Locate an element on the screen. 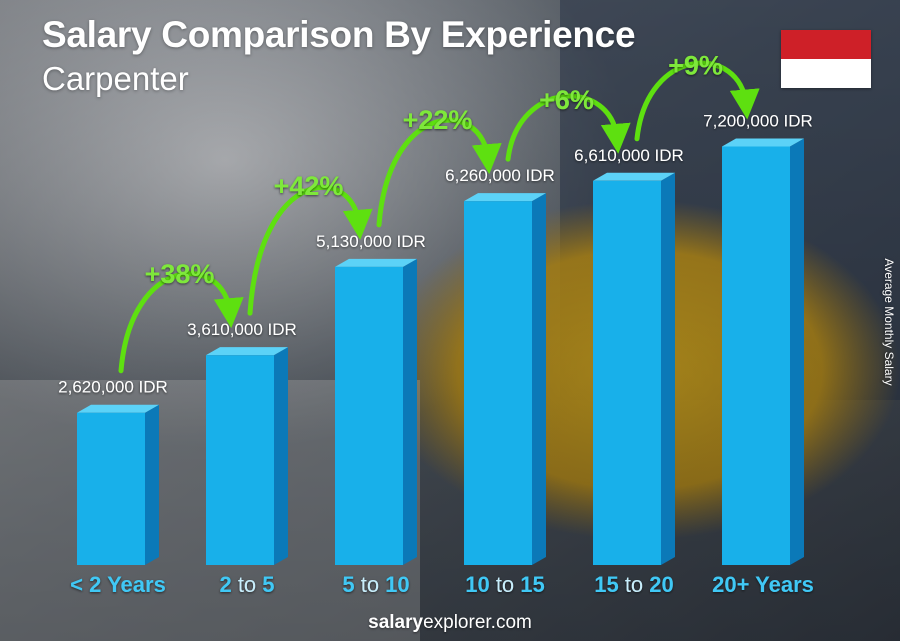 Image resolution: width=900 pixels, height=641 pixels. category-label-3: 10 to 15 is located at coordinates (505, 584).